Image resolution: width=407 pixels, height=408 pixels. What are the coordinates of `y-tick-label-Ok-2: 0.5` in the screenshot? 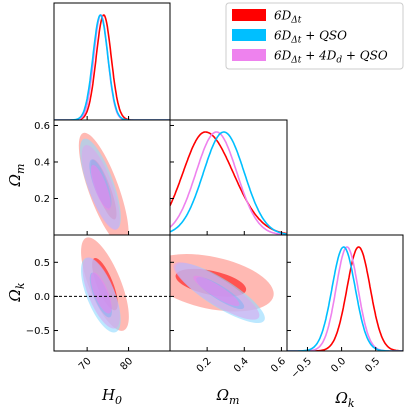 It's located at (42, 263).